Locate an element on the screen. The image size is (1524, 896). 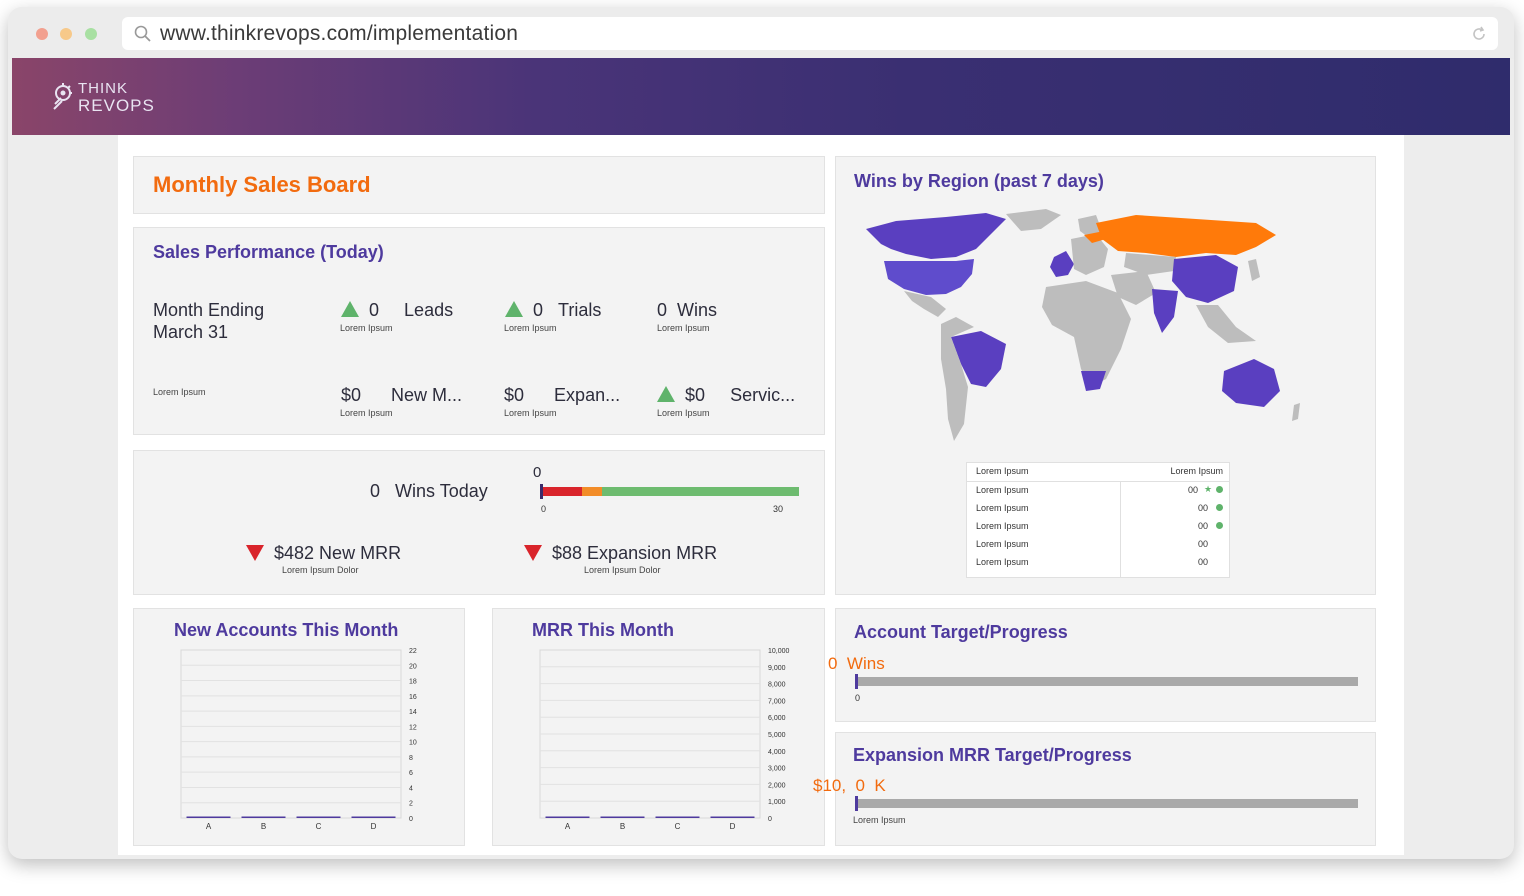
map-region-usa is located at coordinates (929, 277).